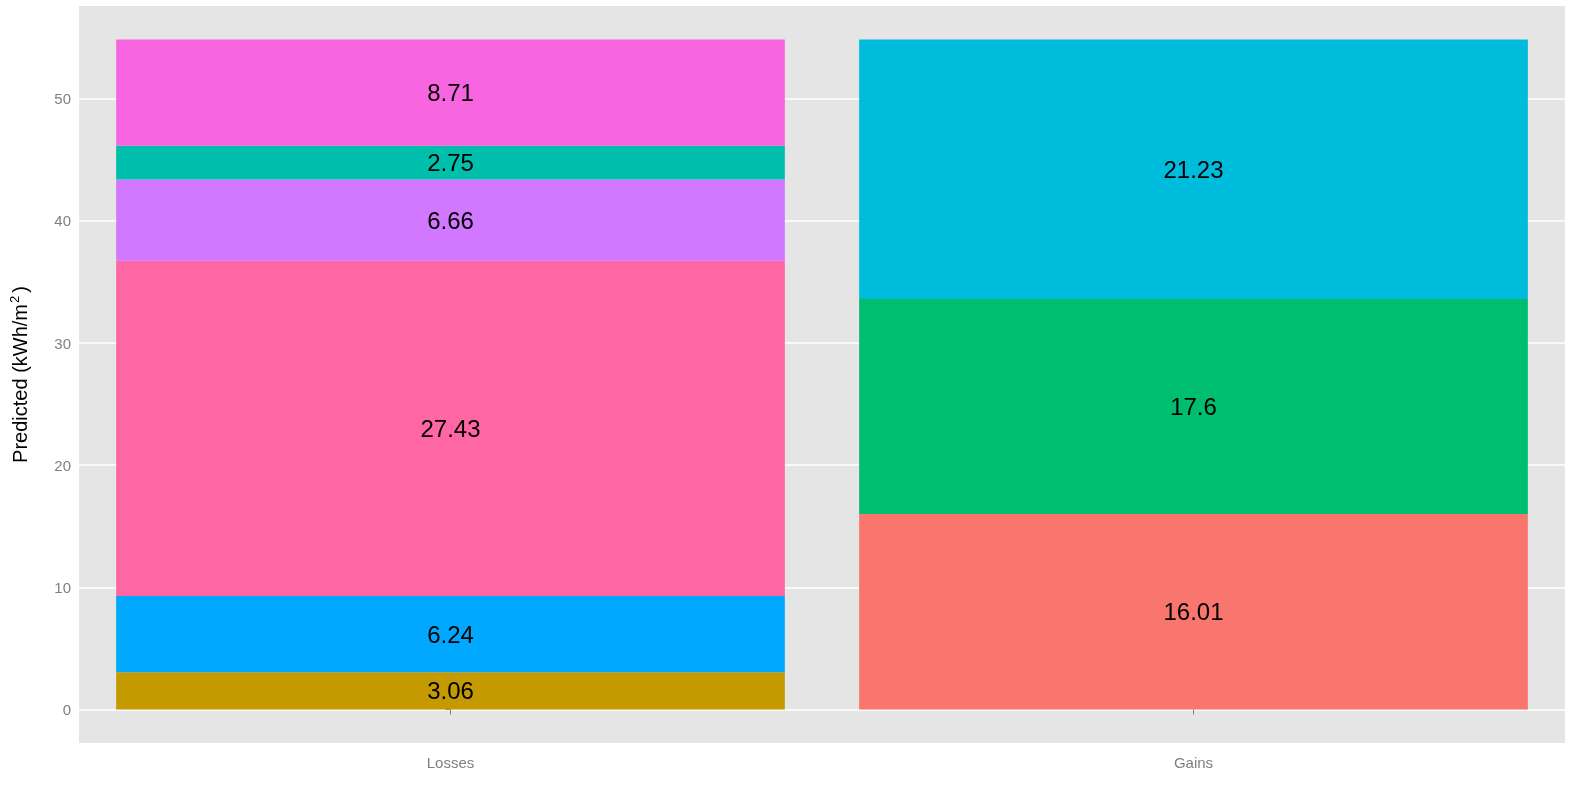 The height and width of the screenshot is (801, 1595). Describe the element at coordinates (62, 465) in the screenshot. I see `y-tick-label: 20` at that location.